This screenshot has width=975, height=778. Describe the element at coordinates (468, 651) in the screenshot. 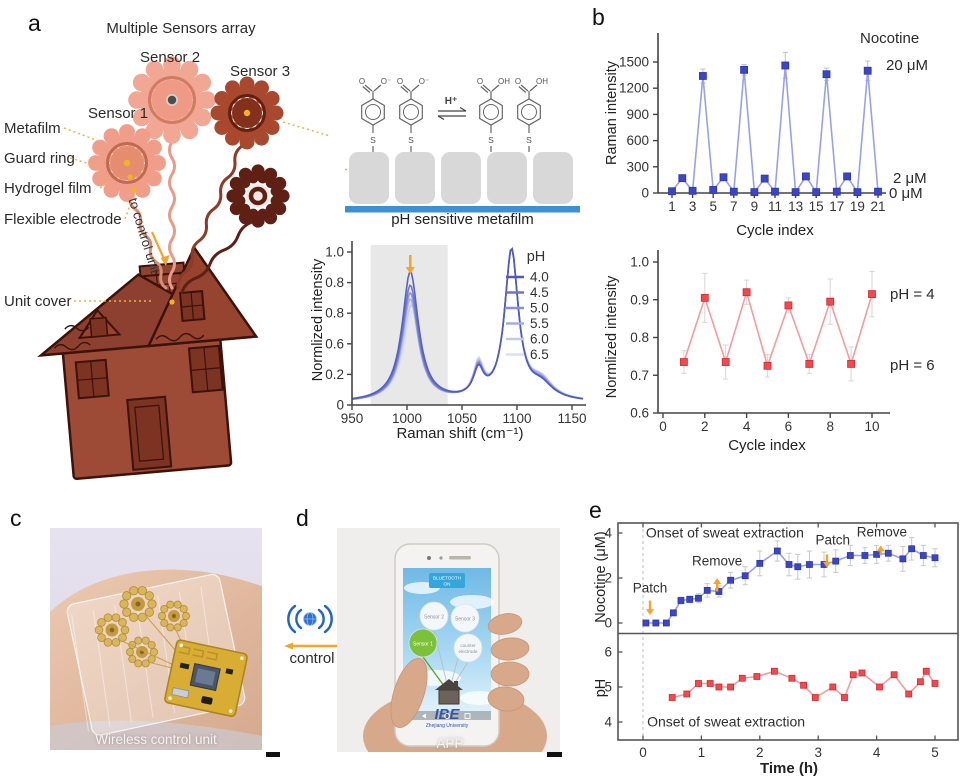

I see `svg-text: electrode` at that location.